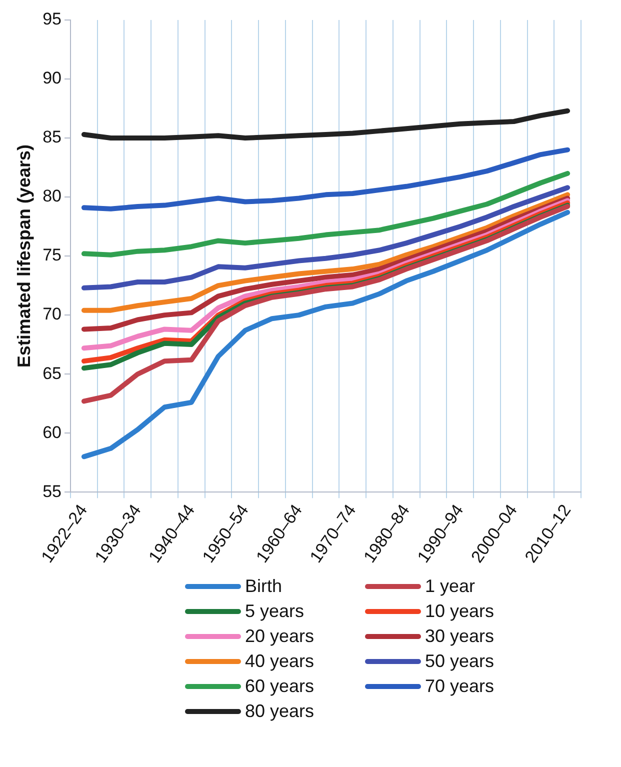 This screenshot has width=621, height=767. I want to click on y-axis-title: Estimated lifespan (years), so click(24, 256).